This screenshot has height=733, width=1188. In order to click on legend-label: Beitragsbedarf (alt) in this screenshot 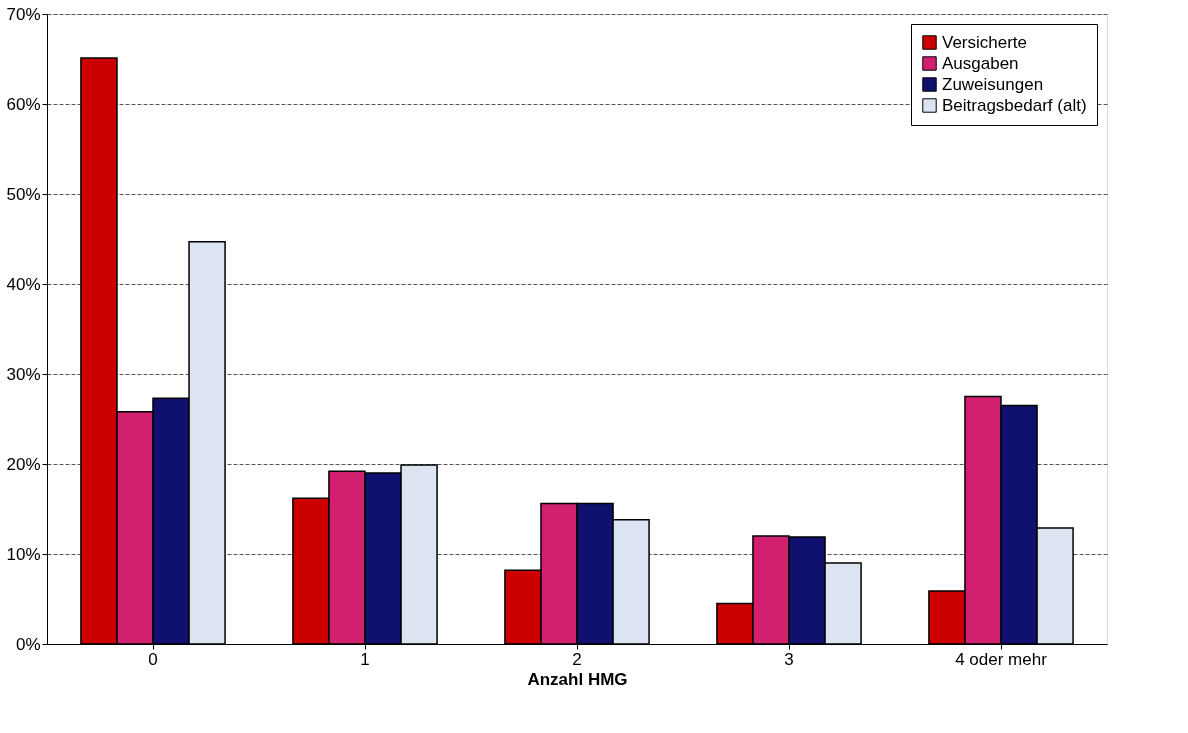, I will do `click(1014, 105)`.